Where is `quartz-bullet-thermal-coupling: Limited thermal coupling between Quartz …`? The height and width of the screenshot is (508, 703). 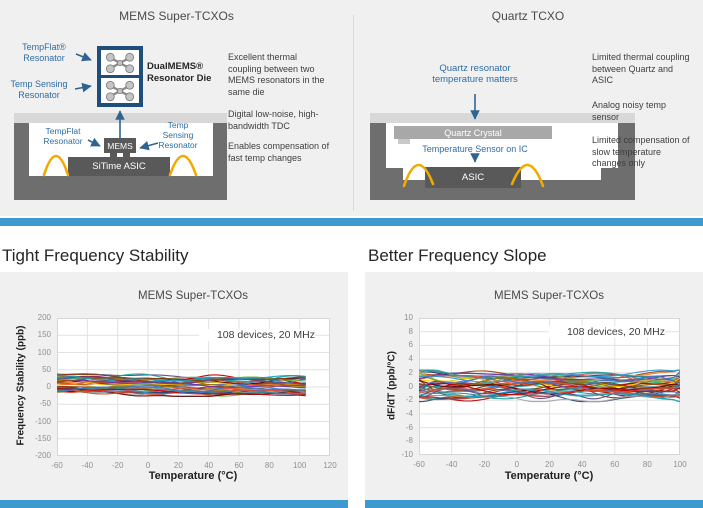 quartz-bullet-thermal-coupling: Limited thermal coupling between Quartz … is located at coordinates (641, 69).